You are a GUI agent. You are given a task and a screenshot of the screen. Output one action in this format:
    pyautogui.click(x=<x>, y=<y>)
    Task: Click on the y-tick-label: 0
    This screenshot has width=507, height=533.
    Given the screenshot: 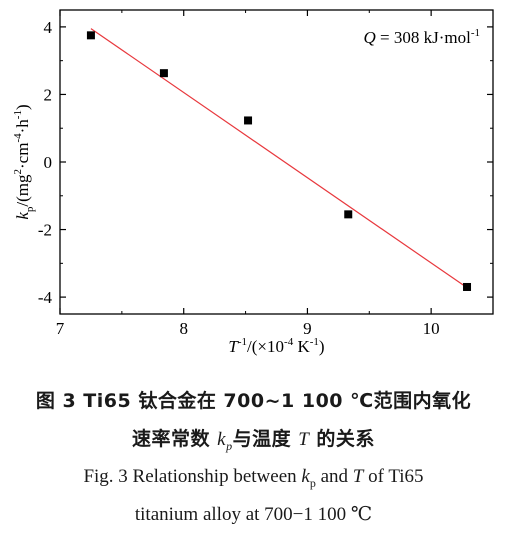 What is the action you would take?
    pyautogui.click(x=48, y=162)
    